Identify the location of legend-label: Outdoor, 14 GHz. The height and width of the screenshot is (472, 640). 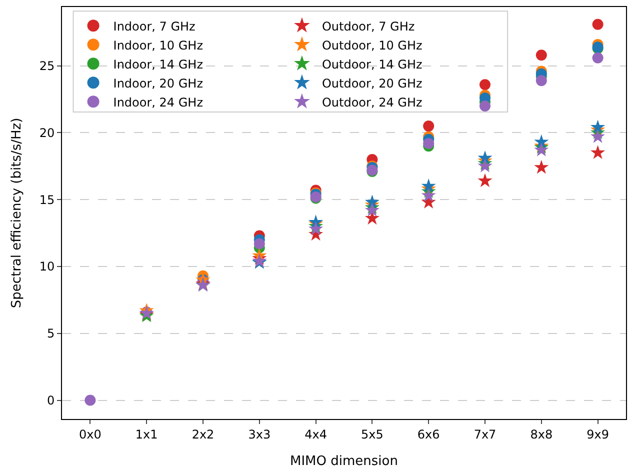
(372, 64).